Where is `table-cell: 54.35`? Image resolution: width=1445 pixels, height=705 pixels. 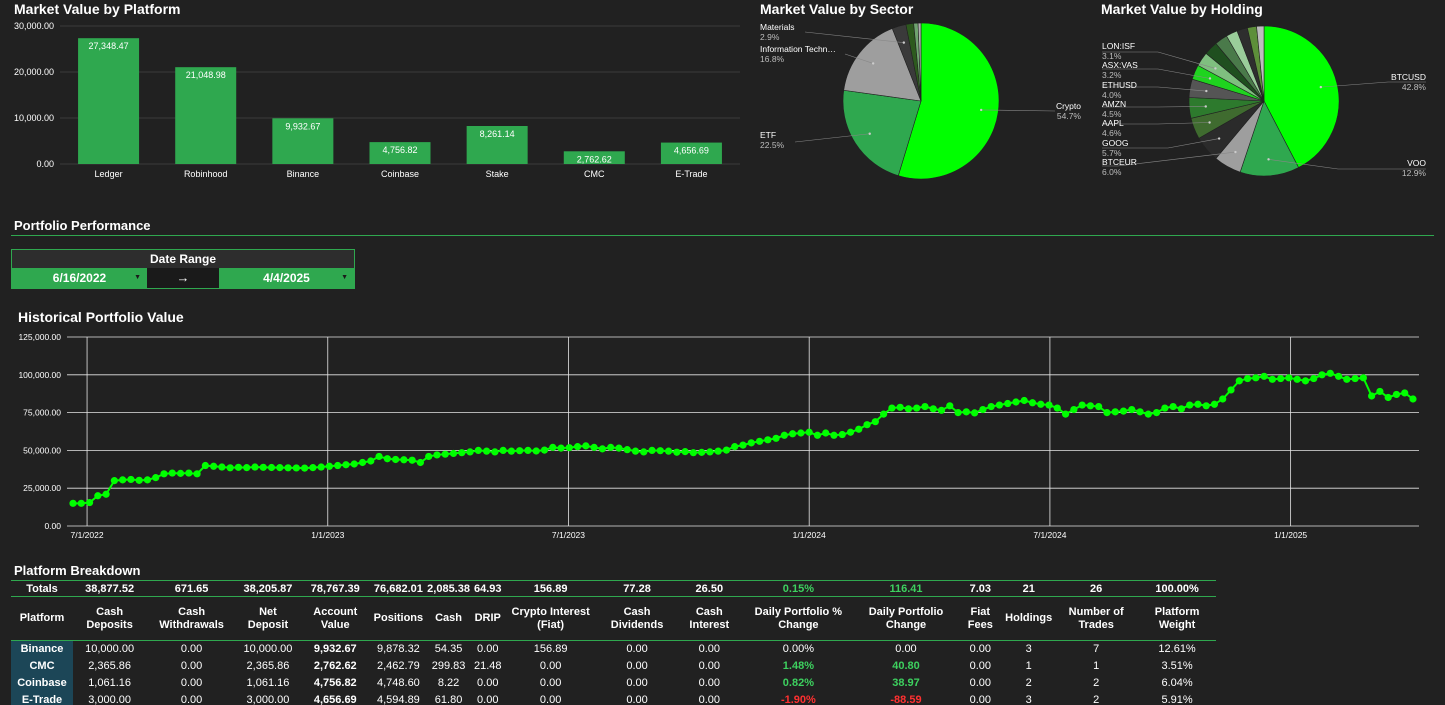
table-cell: 54.35 is located at coordinates (448, 649).